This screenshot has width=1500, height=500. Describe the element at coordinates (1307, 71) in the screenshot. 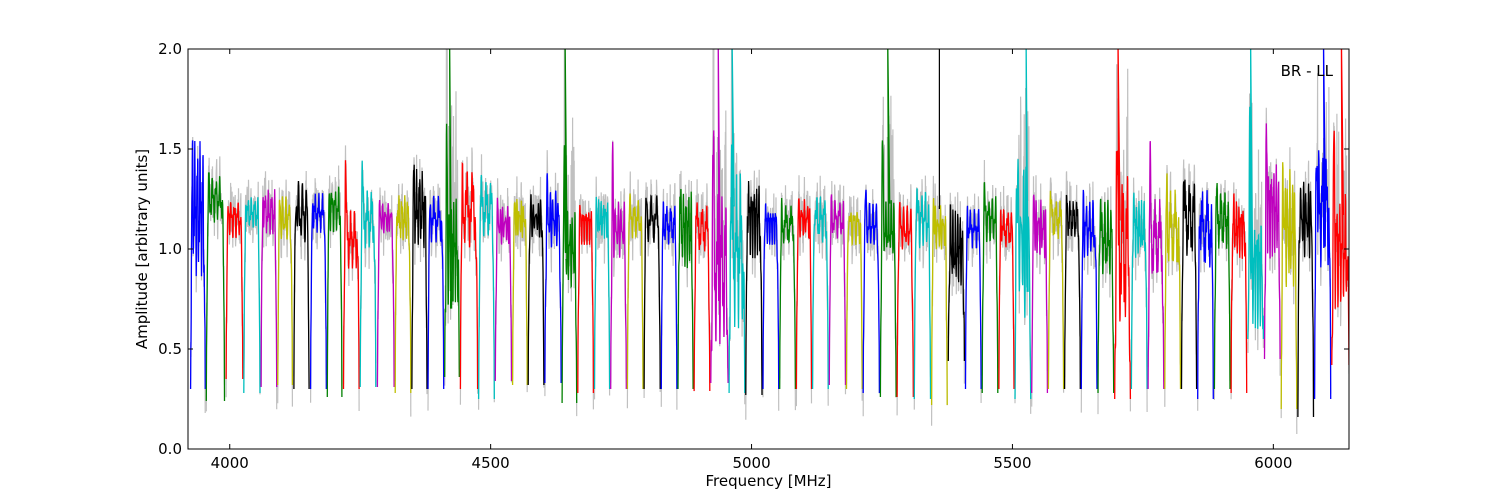

I see `baseline-annotation: BR - LL` at that location.